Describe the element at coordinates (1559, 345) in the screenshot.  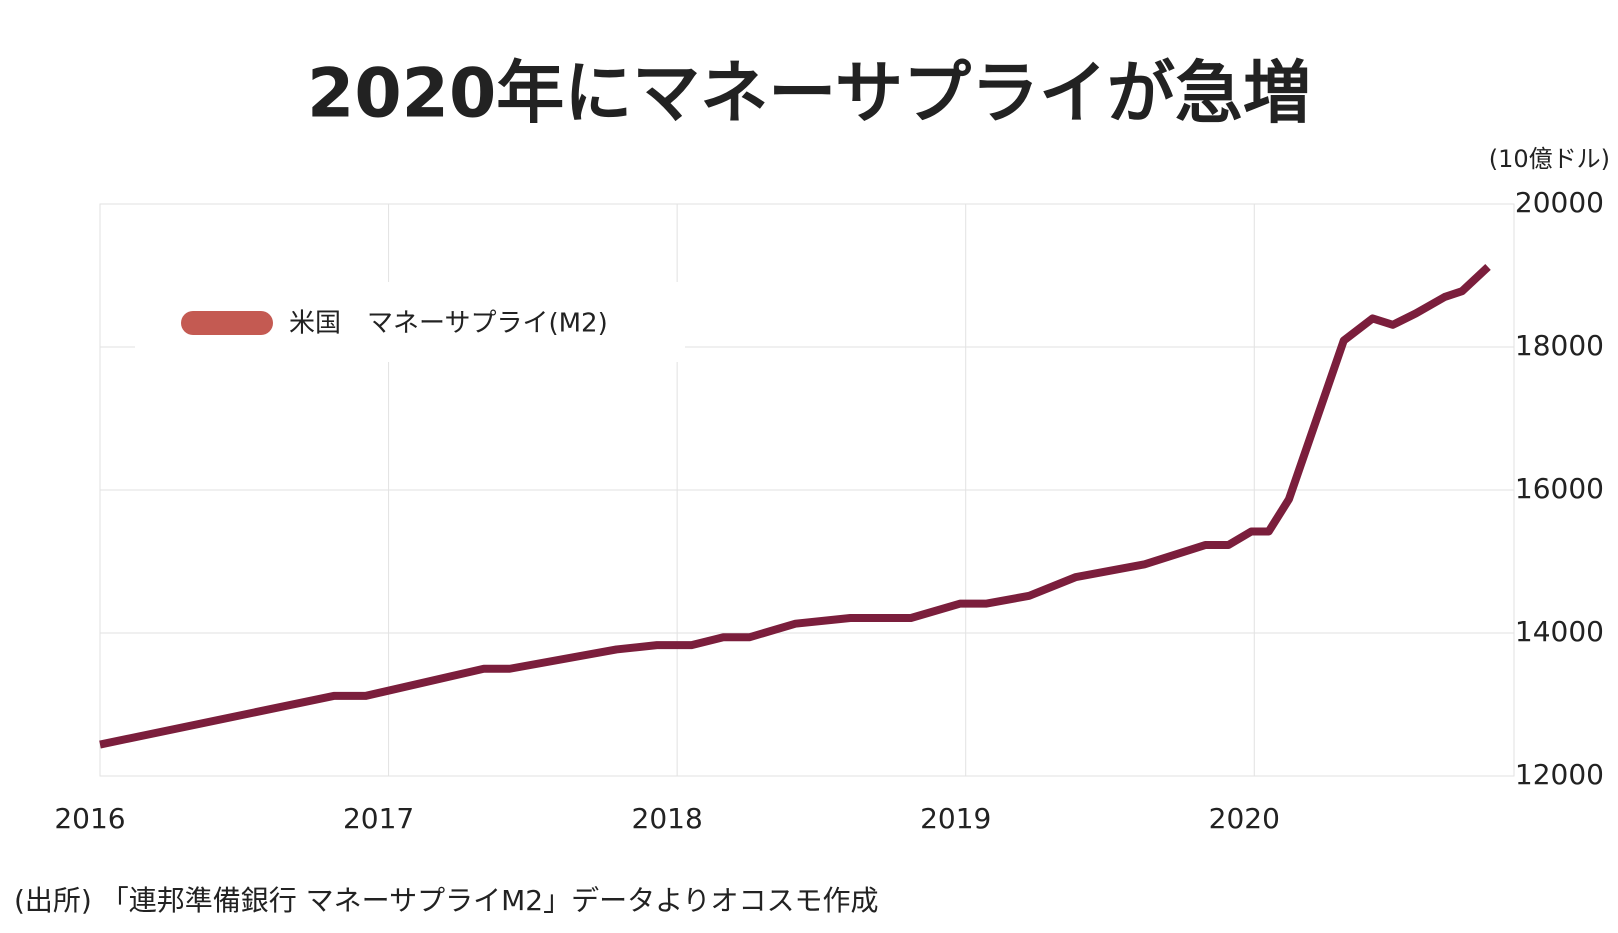
I see `y-tick-label: 18000` at that location.